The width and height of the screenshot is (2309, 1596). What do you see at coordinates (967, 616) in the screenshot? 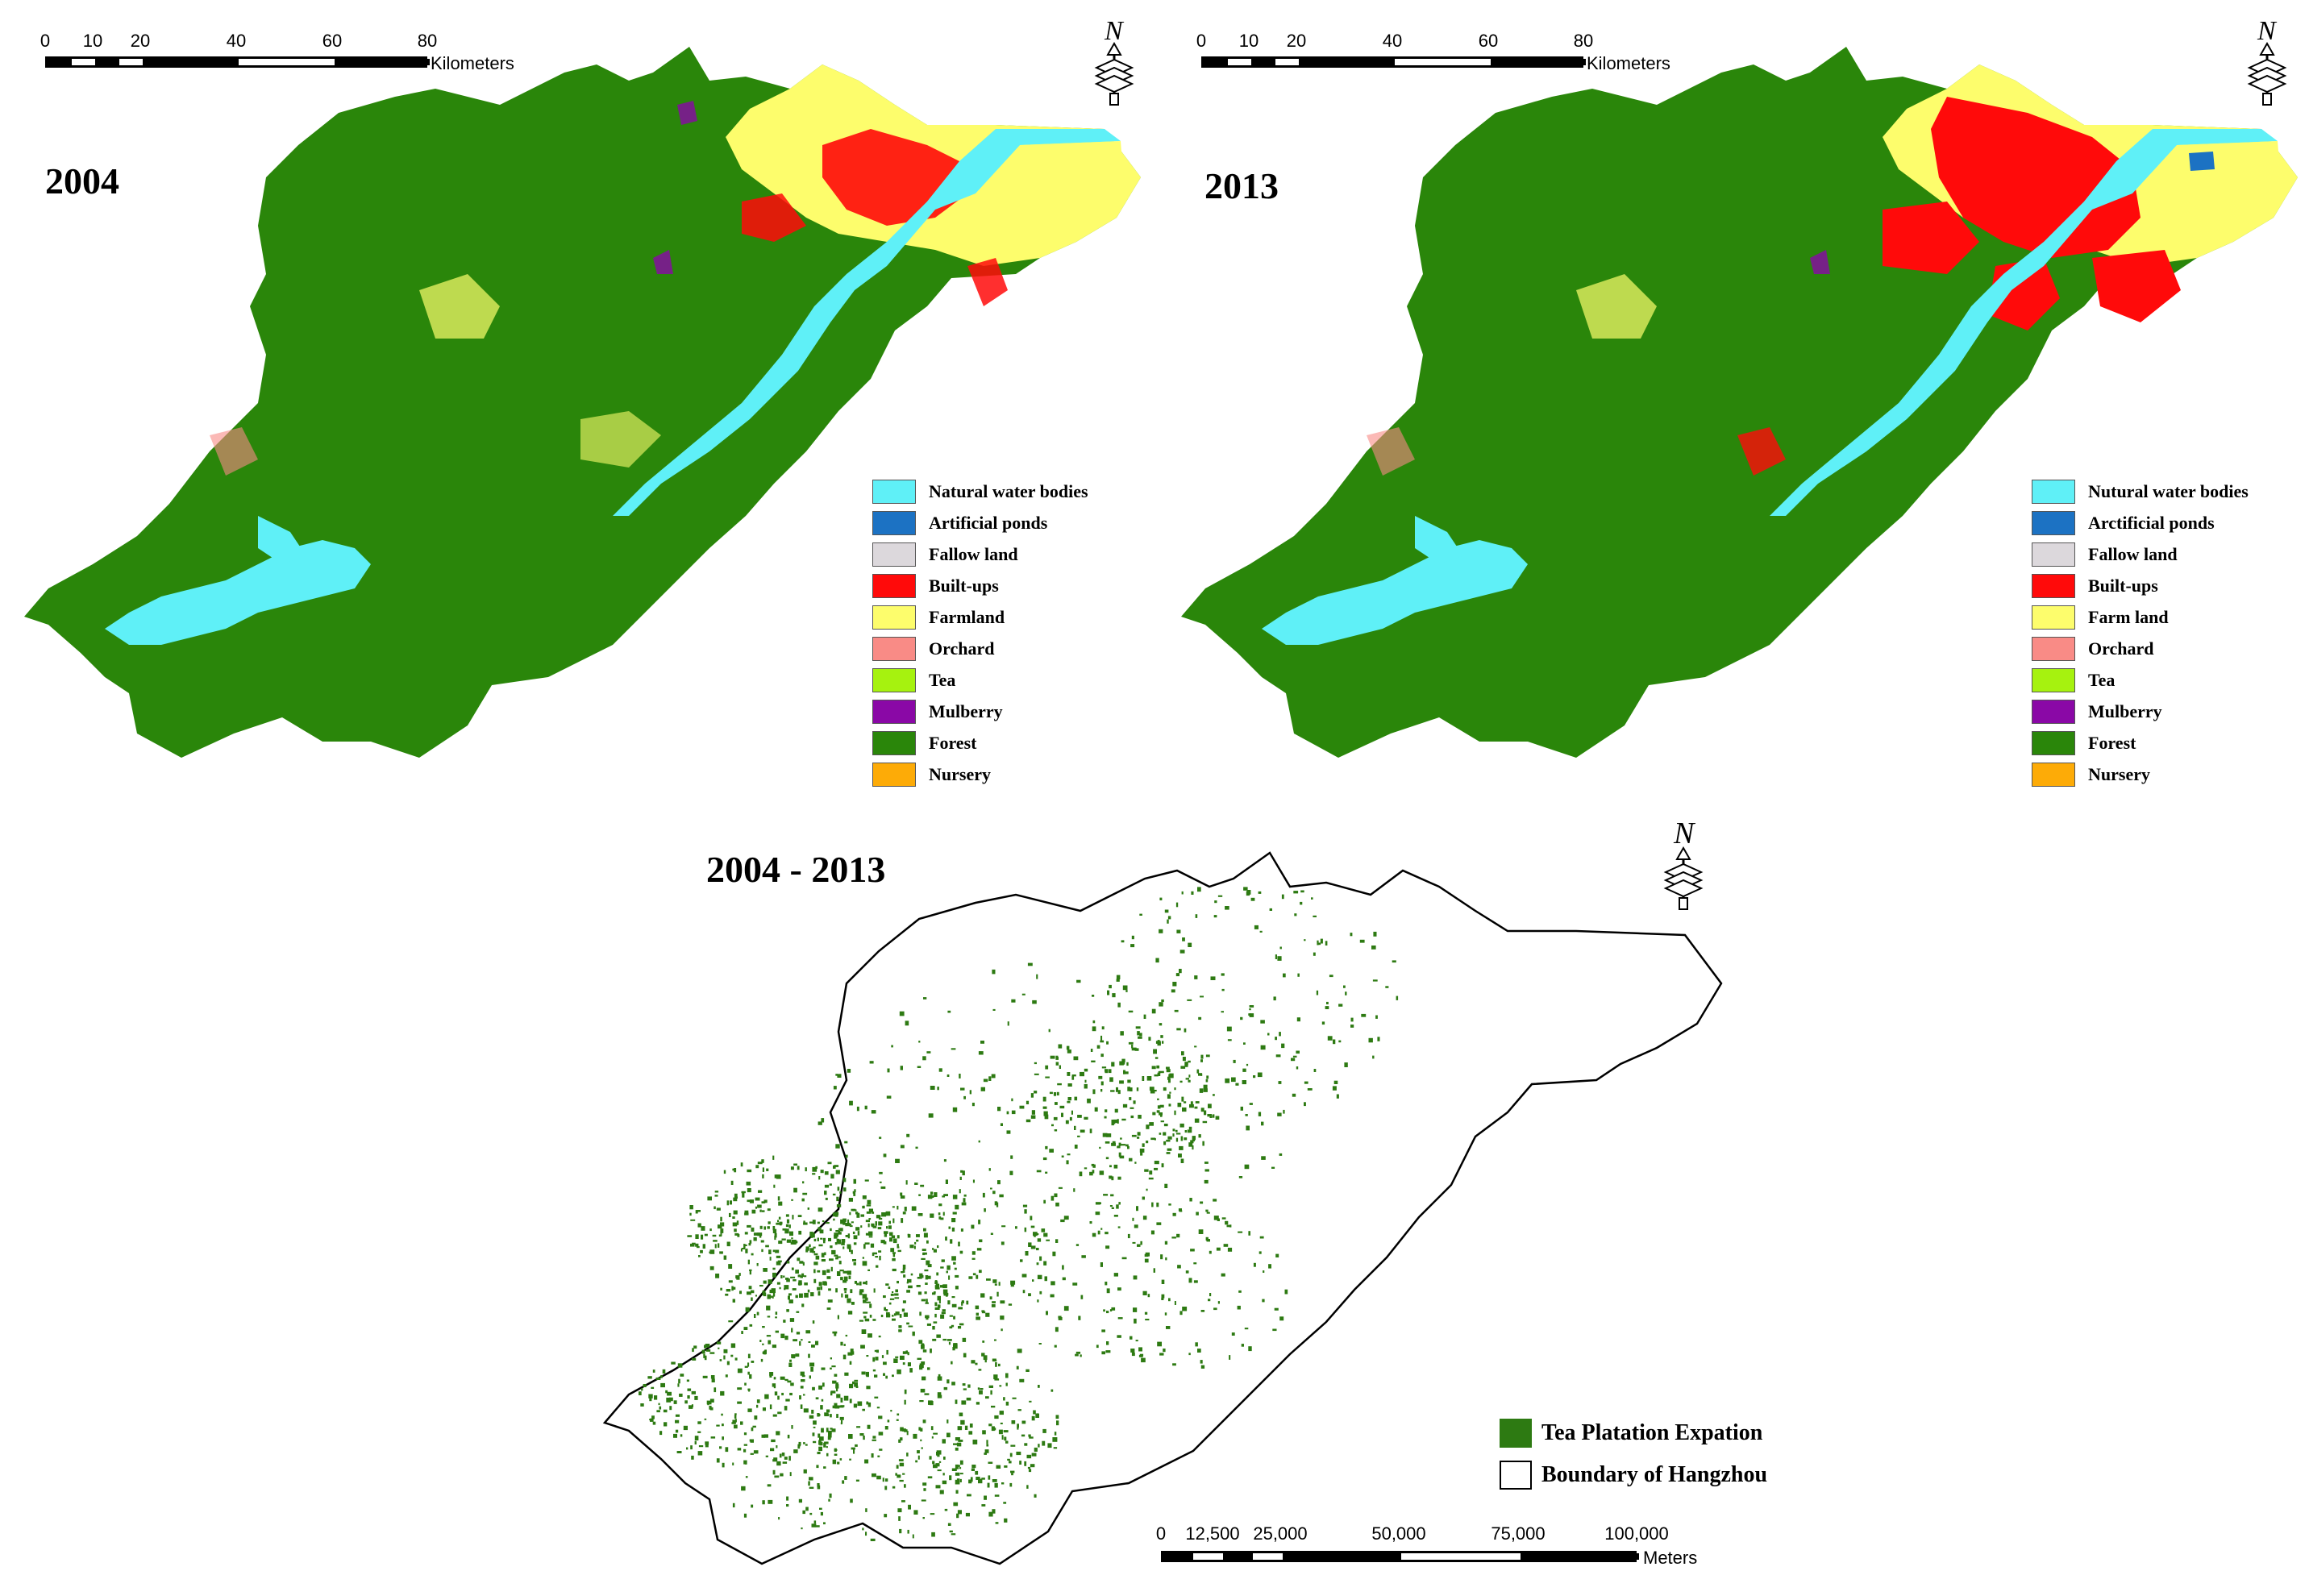
I see `legend-label: Farmland` at bounding box center [967, 616].